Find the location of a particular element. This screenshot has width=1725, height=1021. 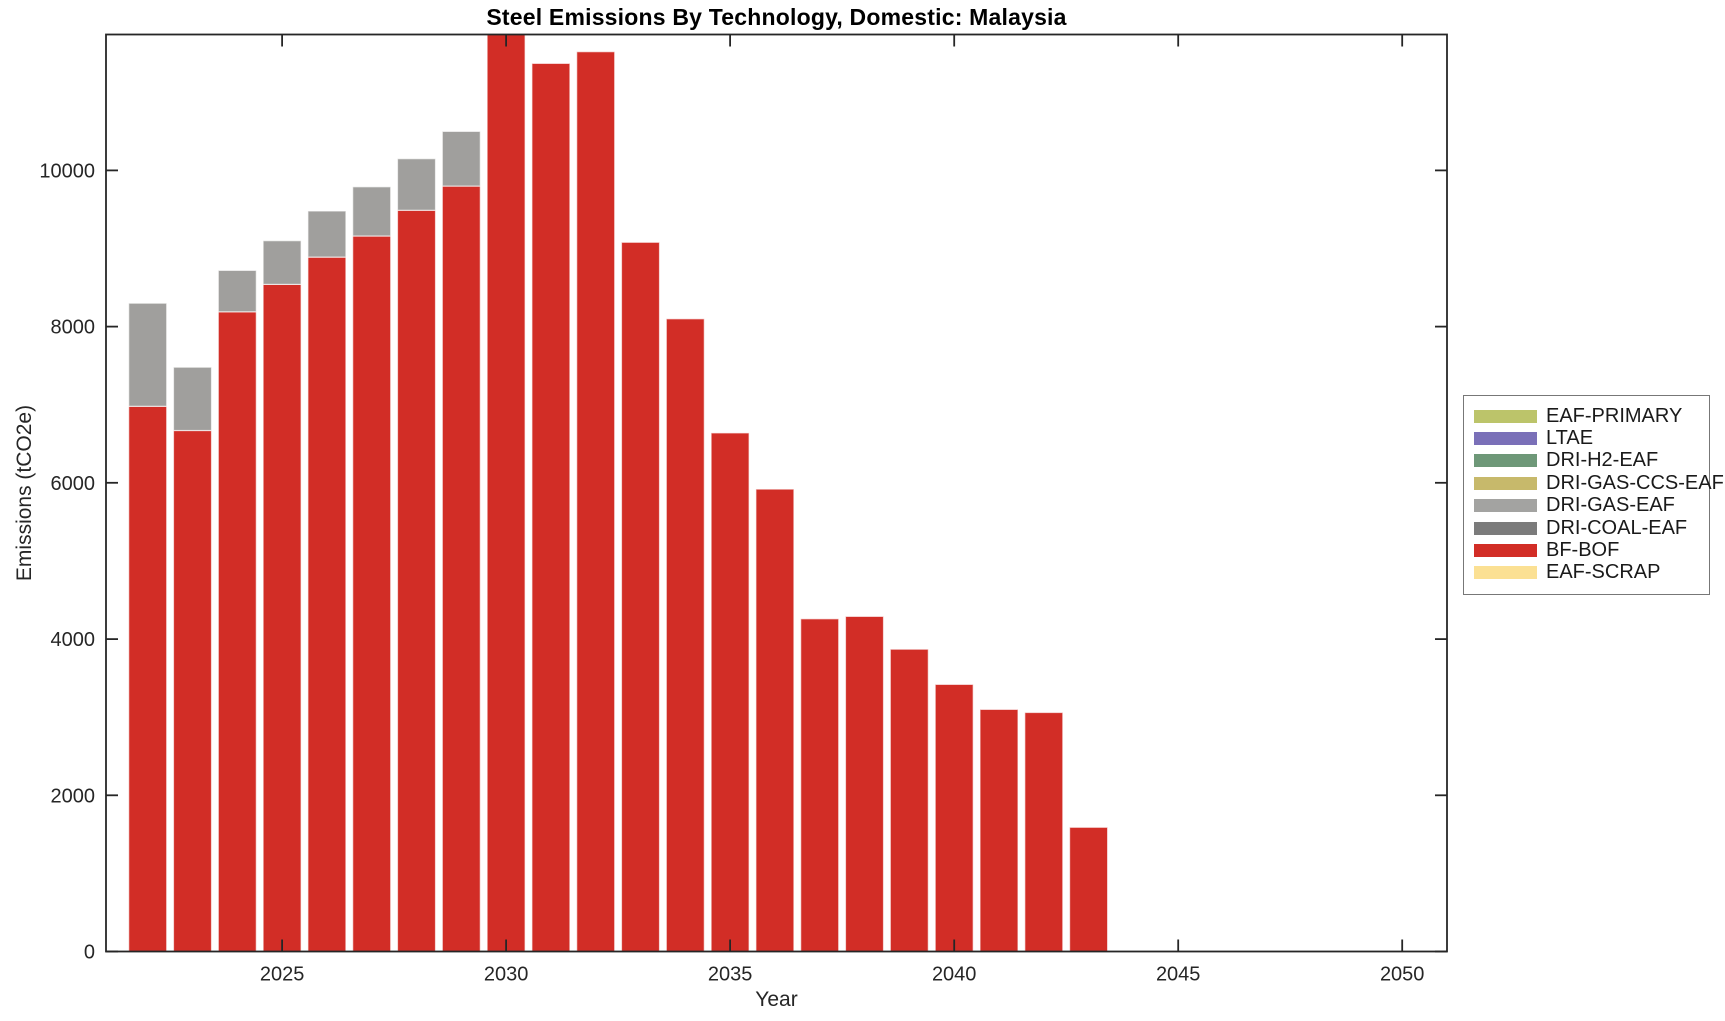

legend-item-DRI-GAS-EAF: DRI-GAS-EAF is located at coordinates (1586, 505).